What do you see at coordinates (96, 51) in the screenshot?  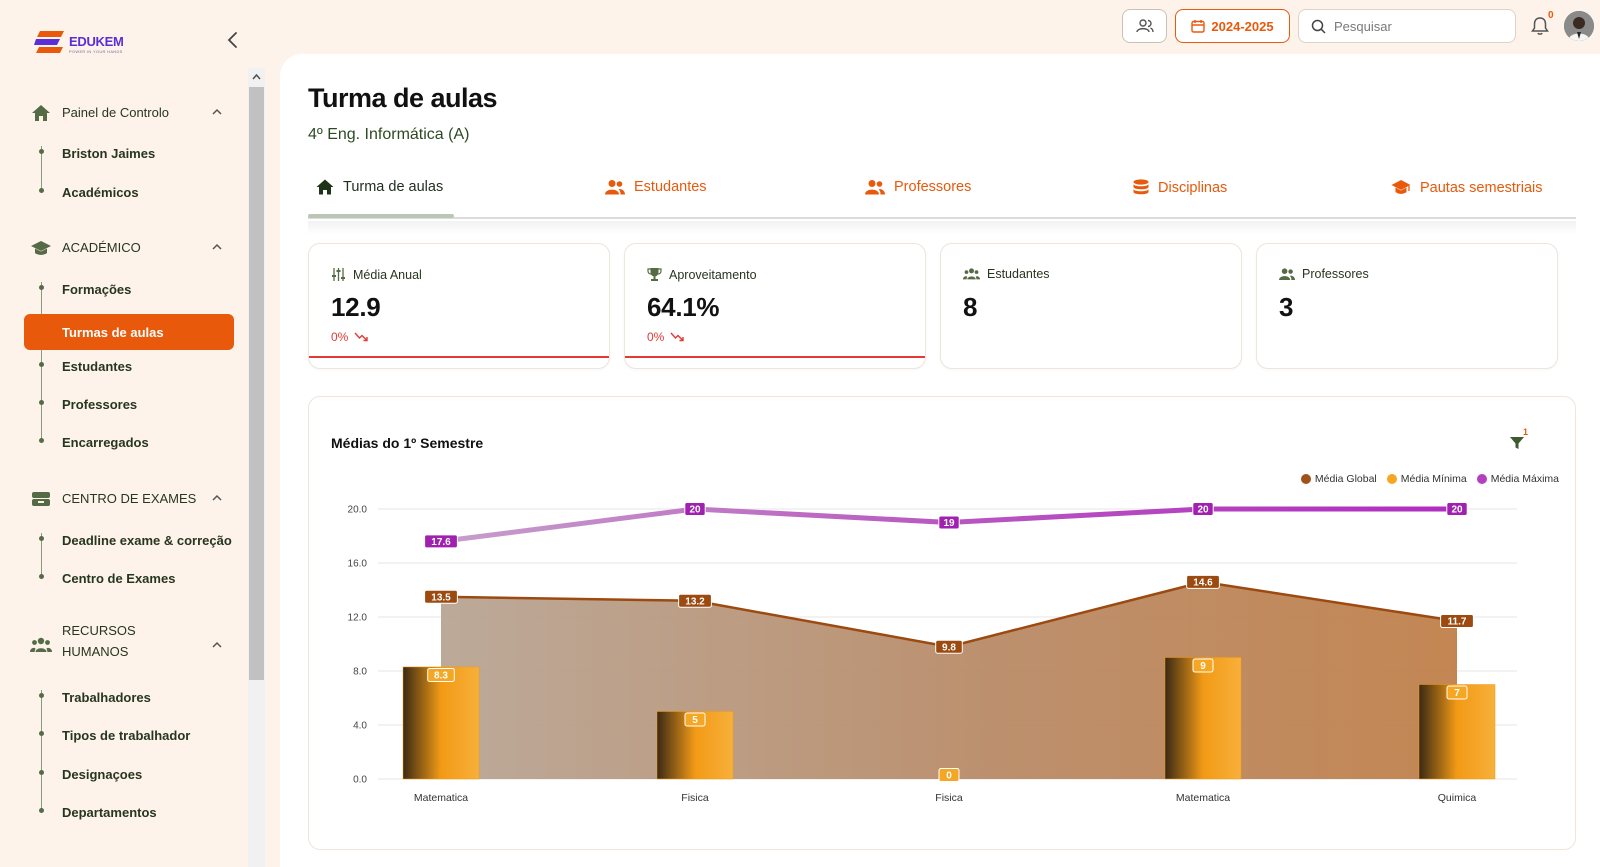 I see `brand-tagline: POWER IN YOUR HANDS` at bounding box center [96, 51].